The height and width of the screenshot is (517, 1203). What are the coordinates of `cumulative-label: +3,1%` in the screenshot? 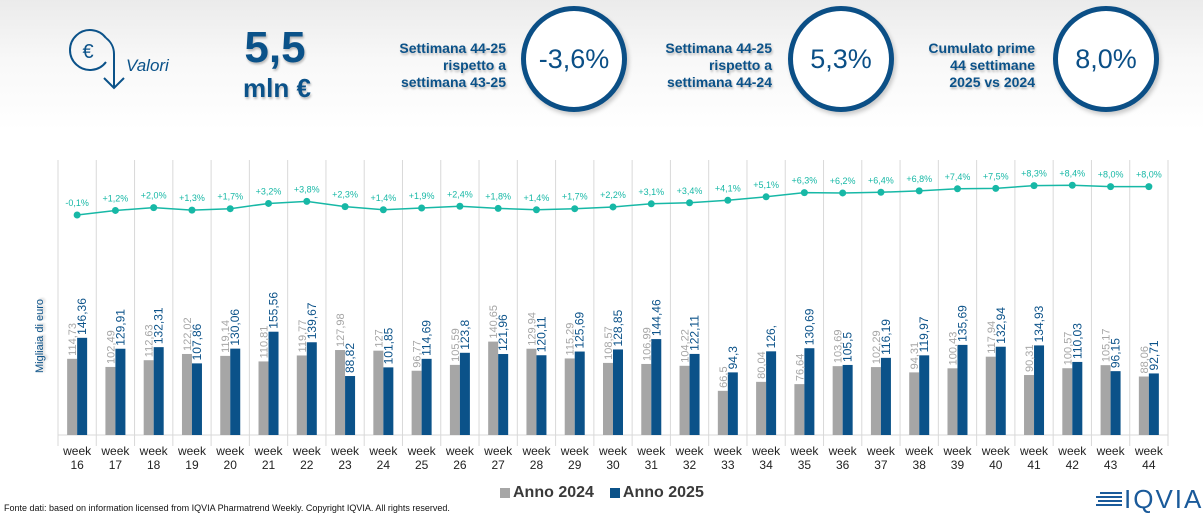 It's located at (651, 192).